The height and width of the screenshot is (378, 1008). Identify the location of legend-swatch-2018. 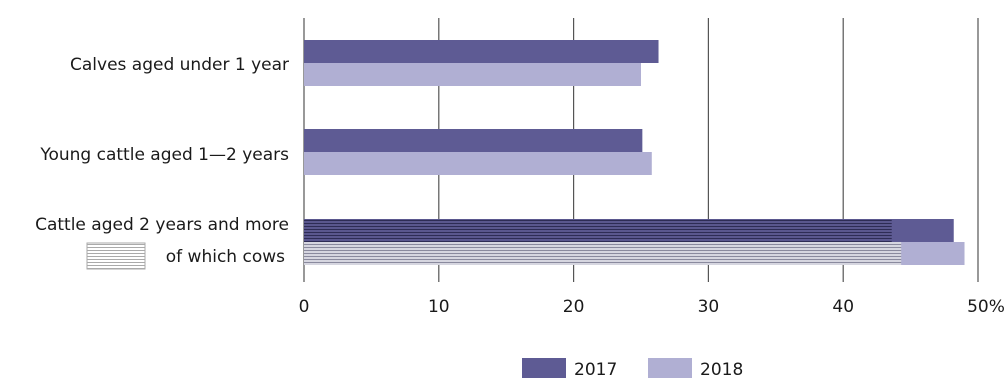
(670, 368).